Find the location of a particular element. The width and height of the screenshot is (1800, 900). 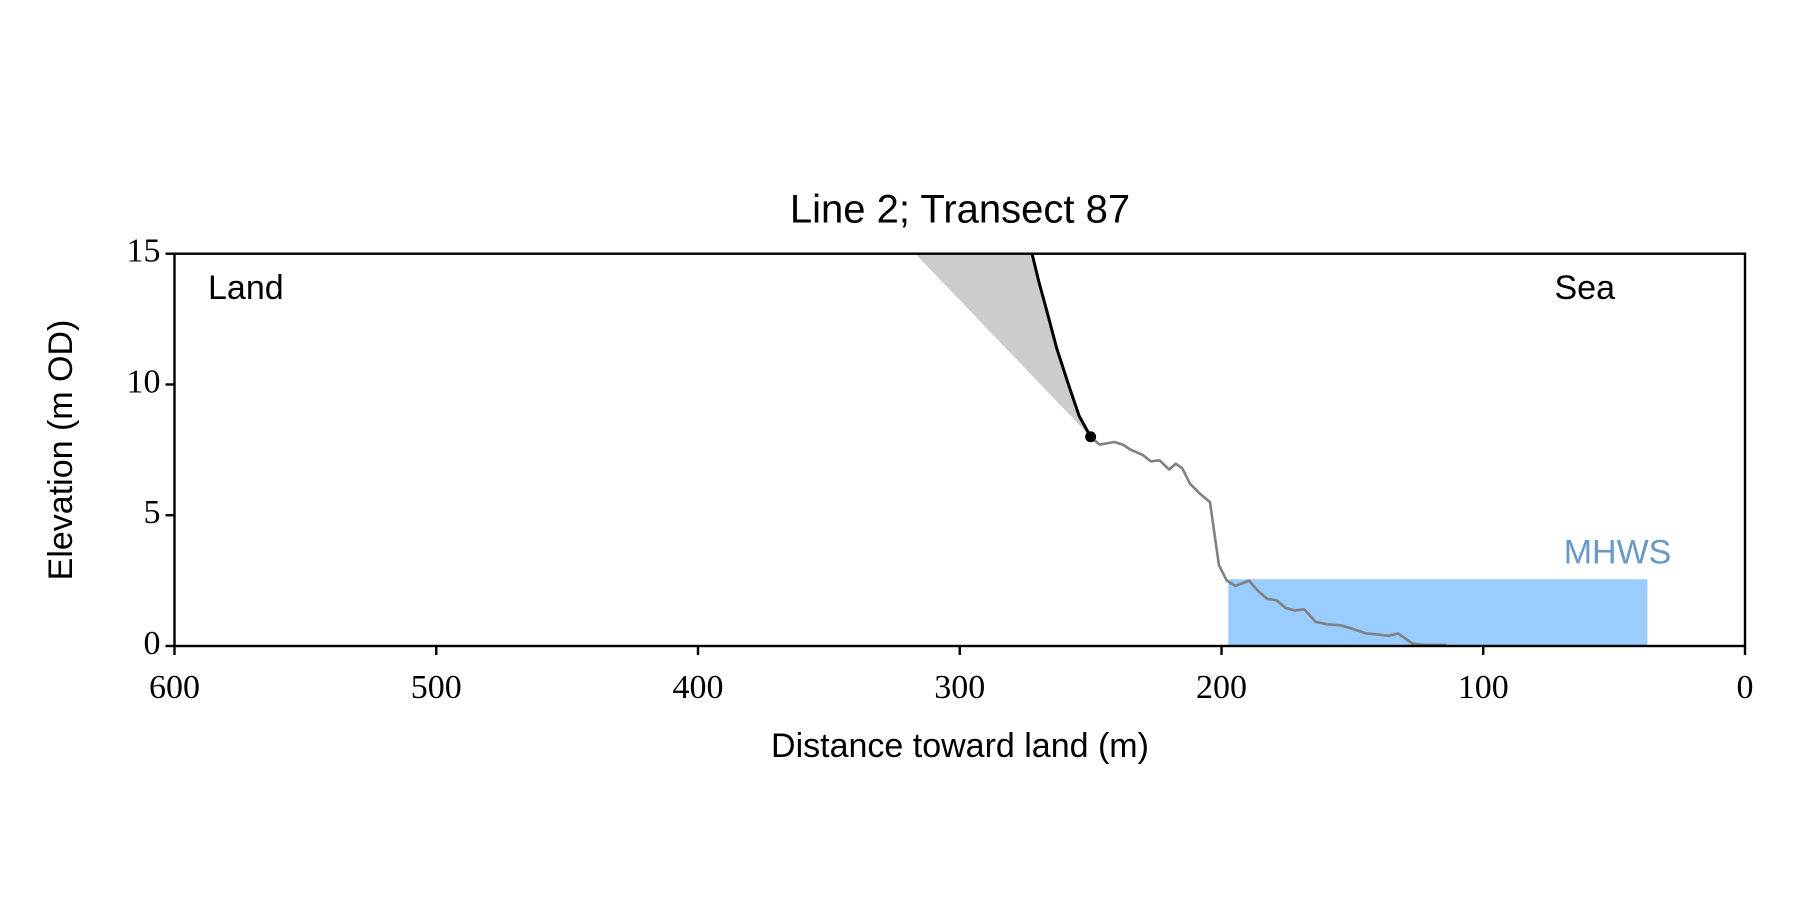

annotation: Land is located at coordinates (246, 288).